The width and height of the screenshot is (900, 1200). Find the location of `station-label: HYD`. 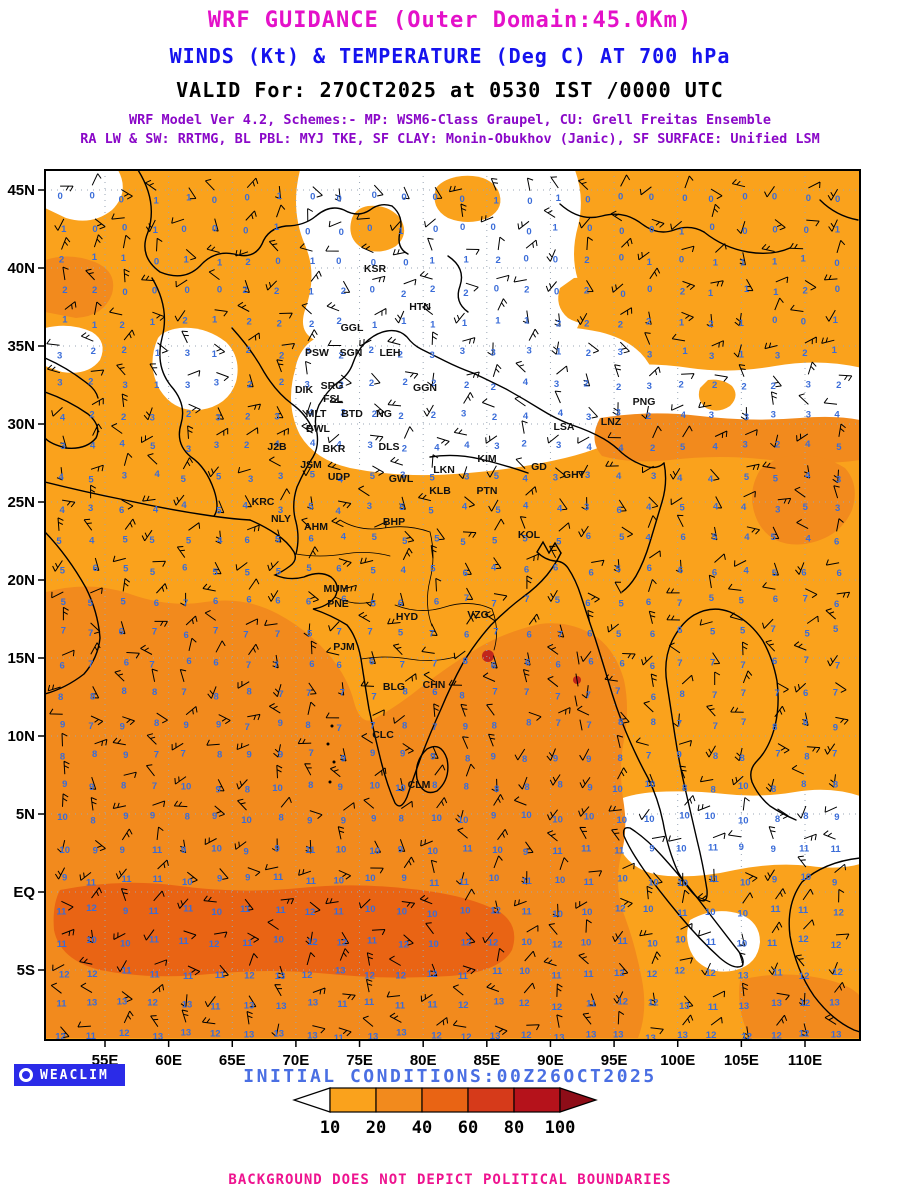

station-label: HYD is located at coordinates (407, 617).